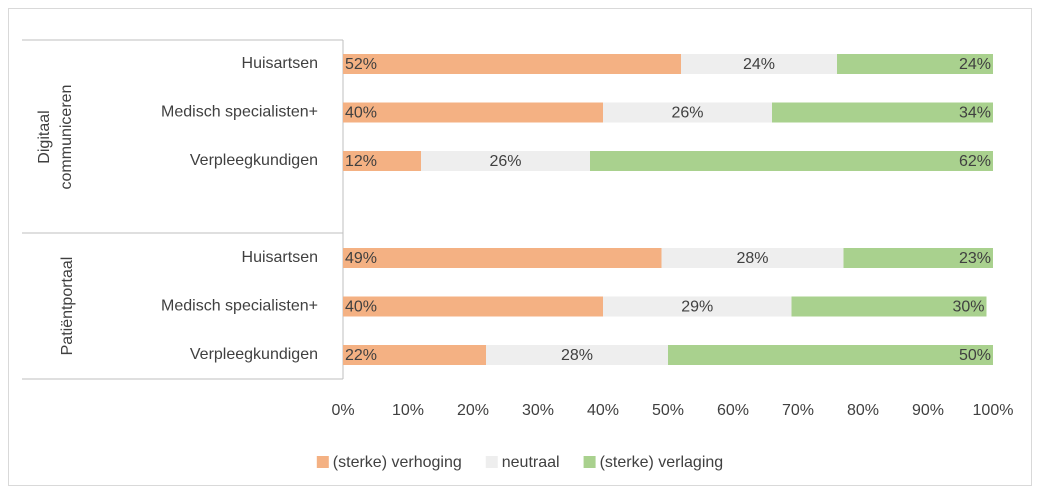 Image resolution: width=1040 pixels, height=494 pixels. What do you see at coordinates (473, 410) in the screenshot?
I see `x-tick-label: 20%` at bounding box center [473, 410].